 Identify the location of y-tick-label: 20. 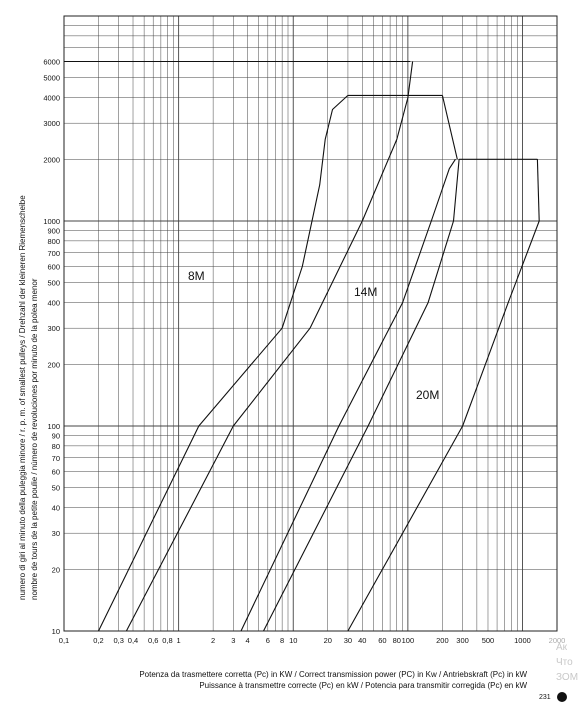
(56, 569).